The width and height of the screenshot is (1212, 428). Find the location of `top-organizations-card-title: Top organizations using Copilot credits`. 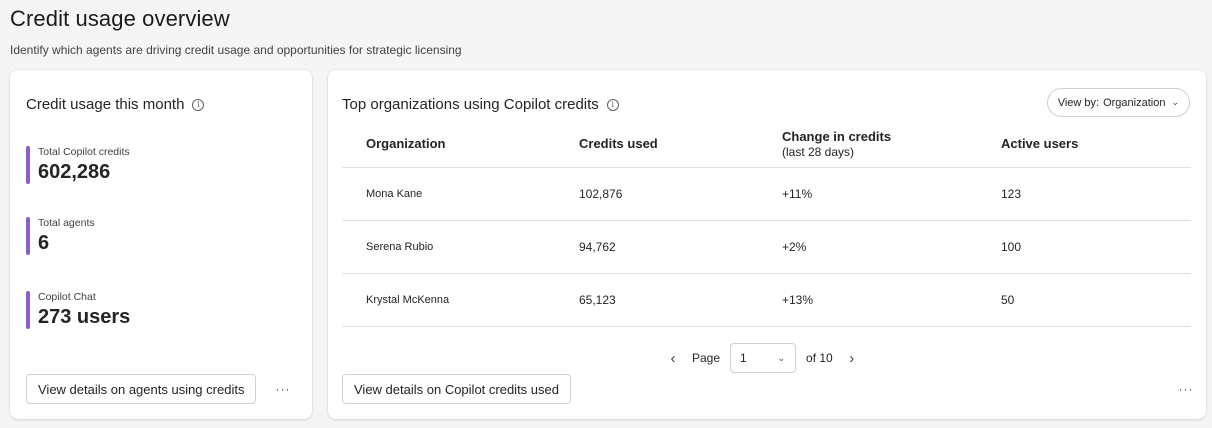

top-organizations-card-title: Top organizations using Copilot credits is located at coordinates (470, 104).